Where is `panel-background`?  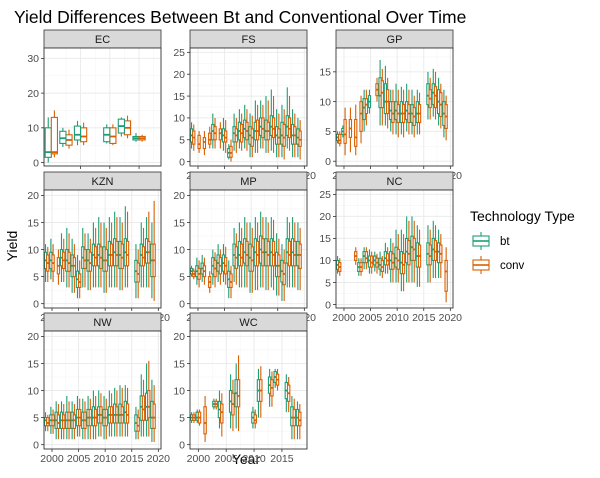 panel-background is located at coordinates (102, 107).